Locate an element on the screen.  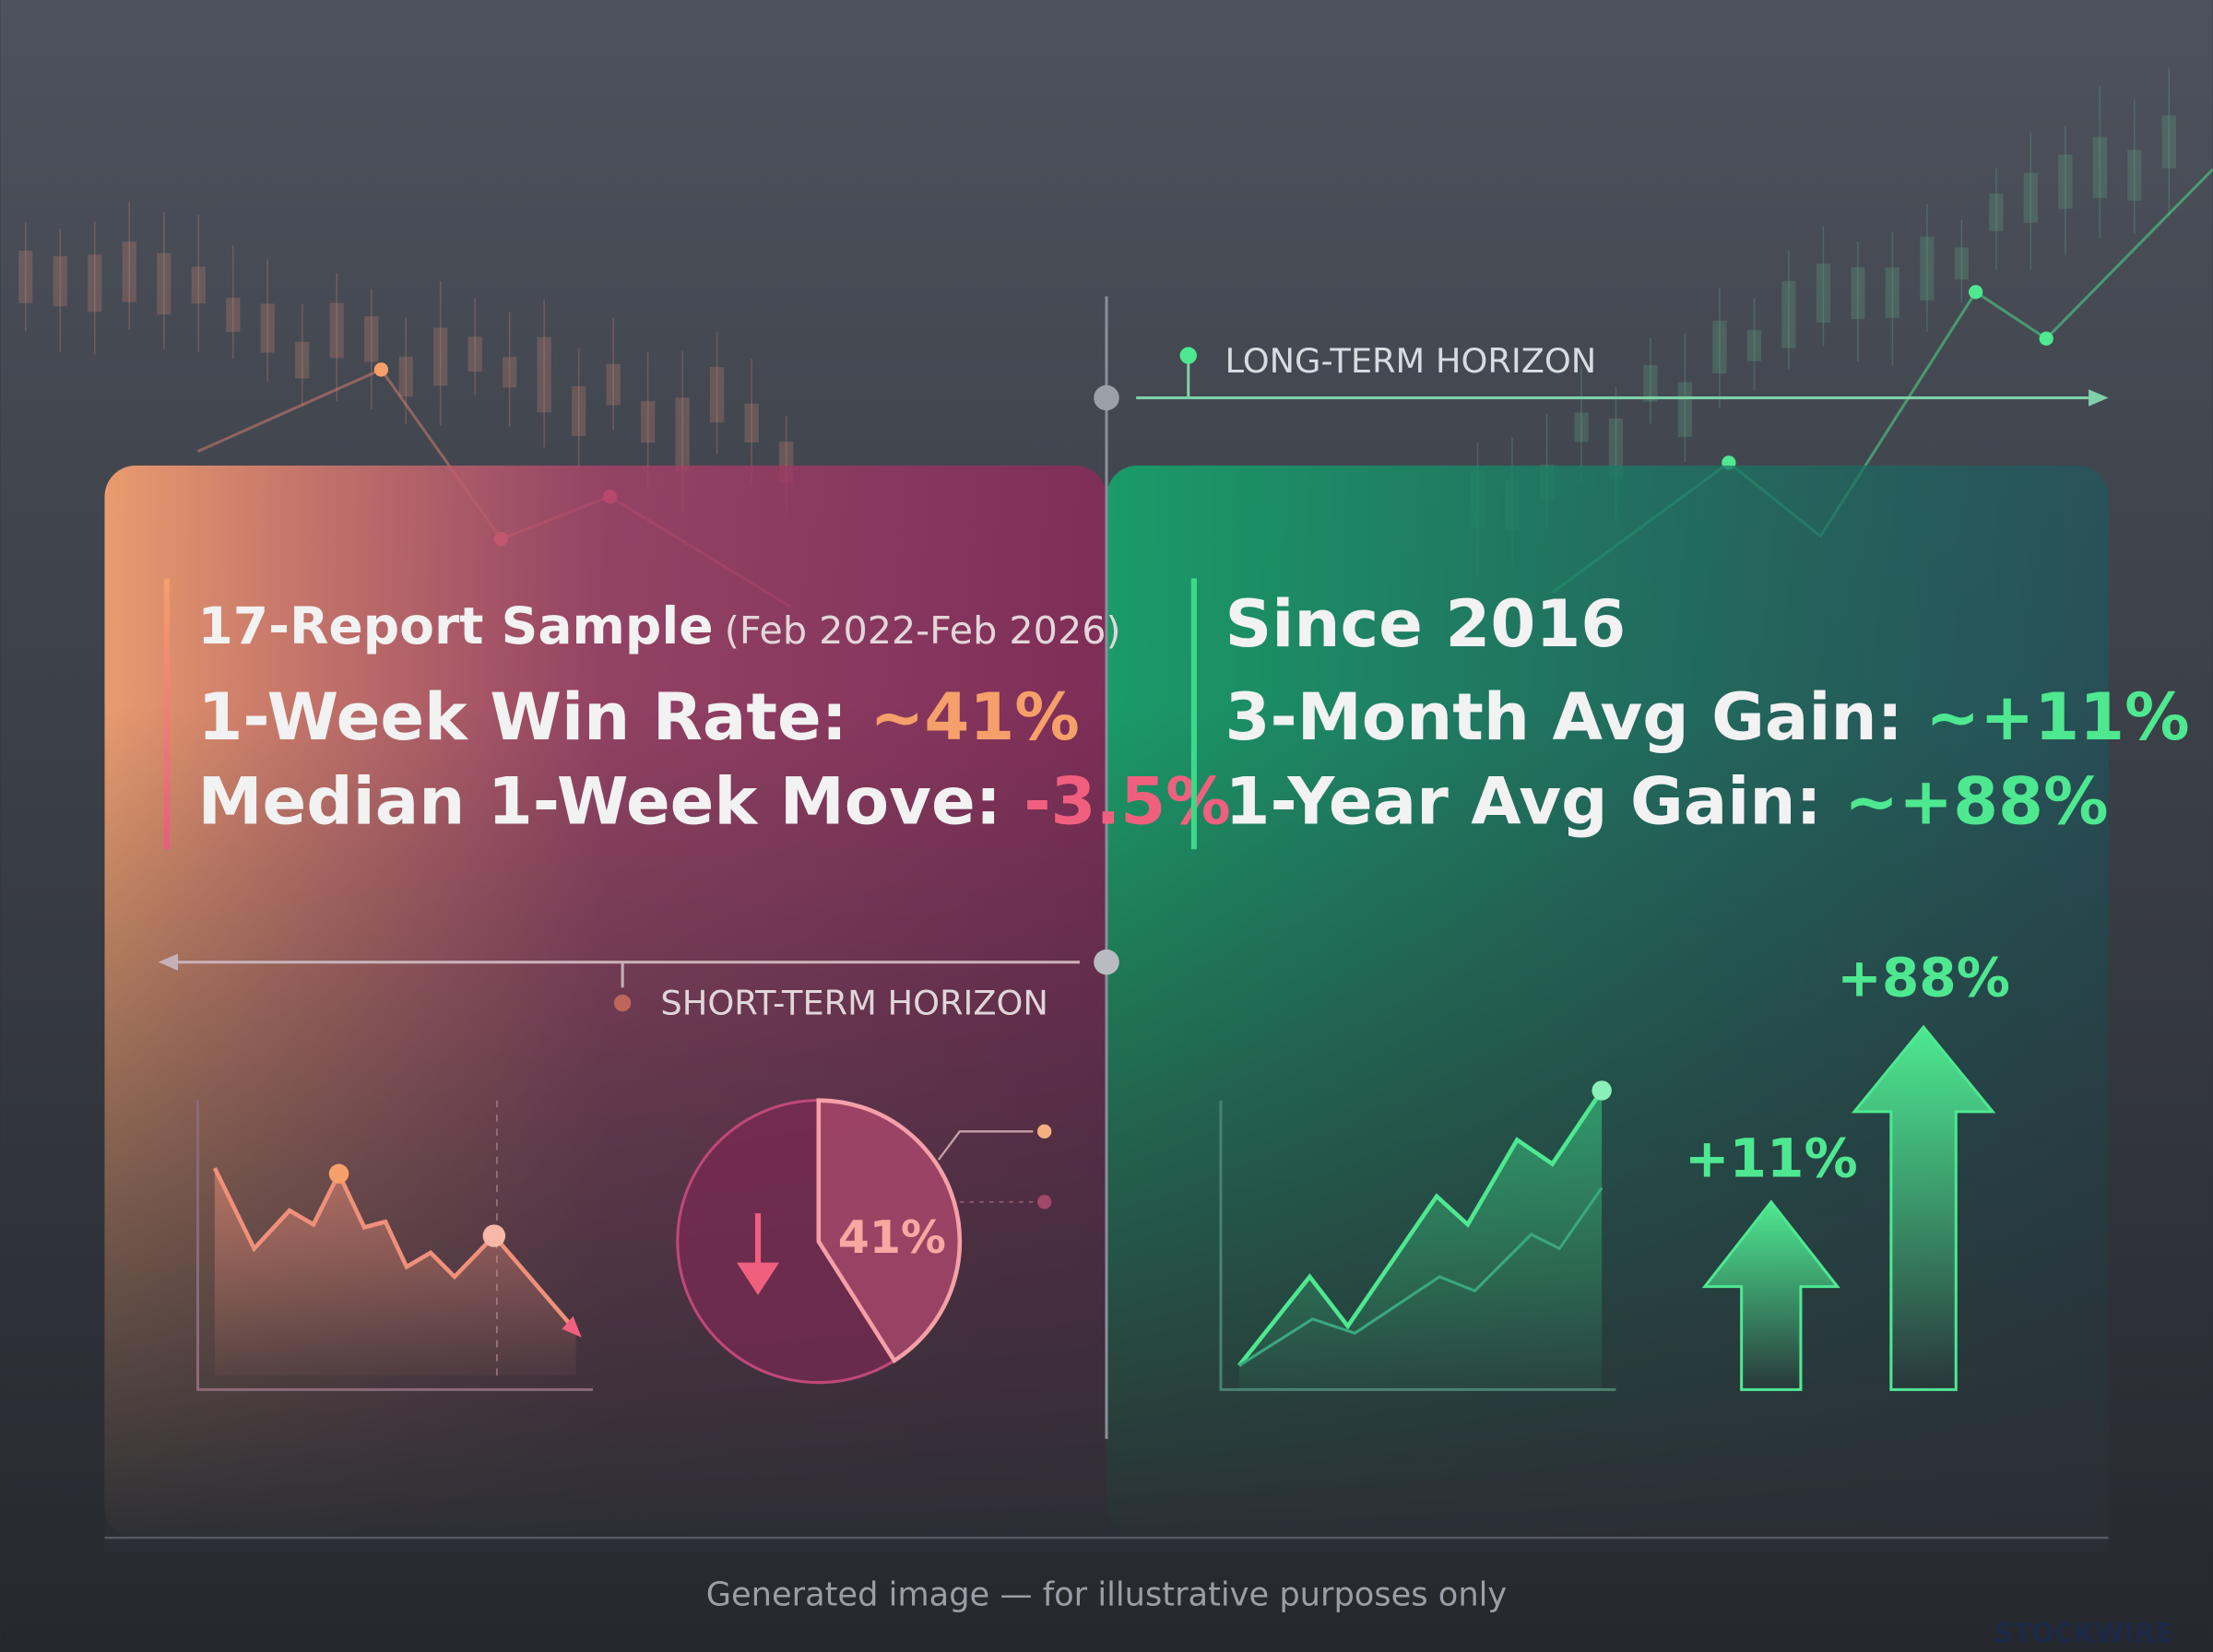
growth-chart is located at coordinates (1417, 1235).